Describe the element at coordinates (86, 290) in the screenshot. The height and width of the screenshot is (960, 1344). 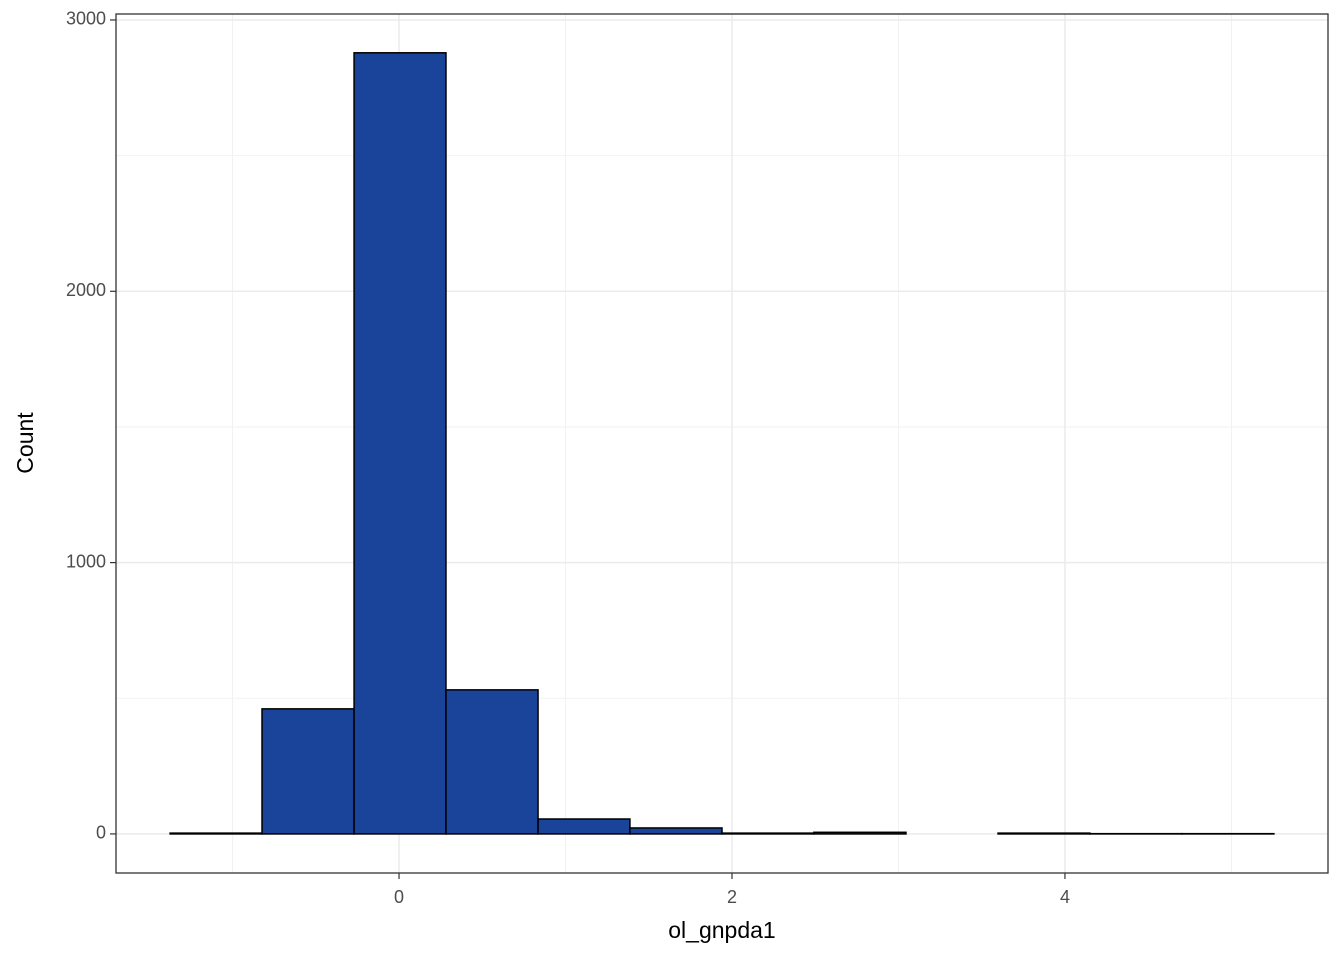
I see `y-tick-label: 2000` at that location.